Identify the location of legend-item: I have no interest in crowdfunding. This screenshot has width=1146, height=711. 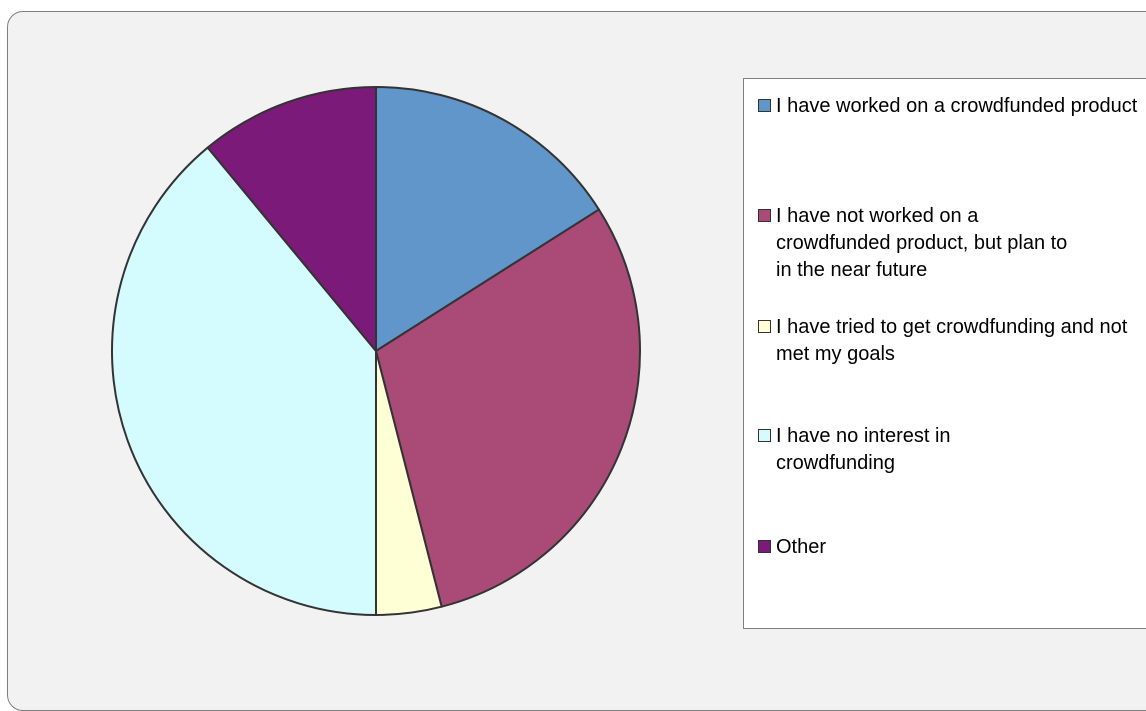
(948, 450).